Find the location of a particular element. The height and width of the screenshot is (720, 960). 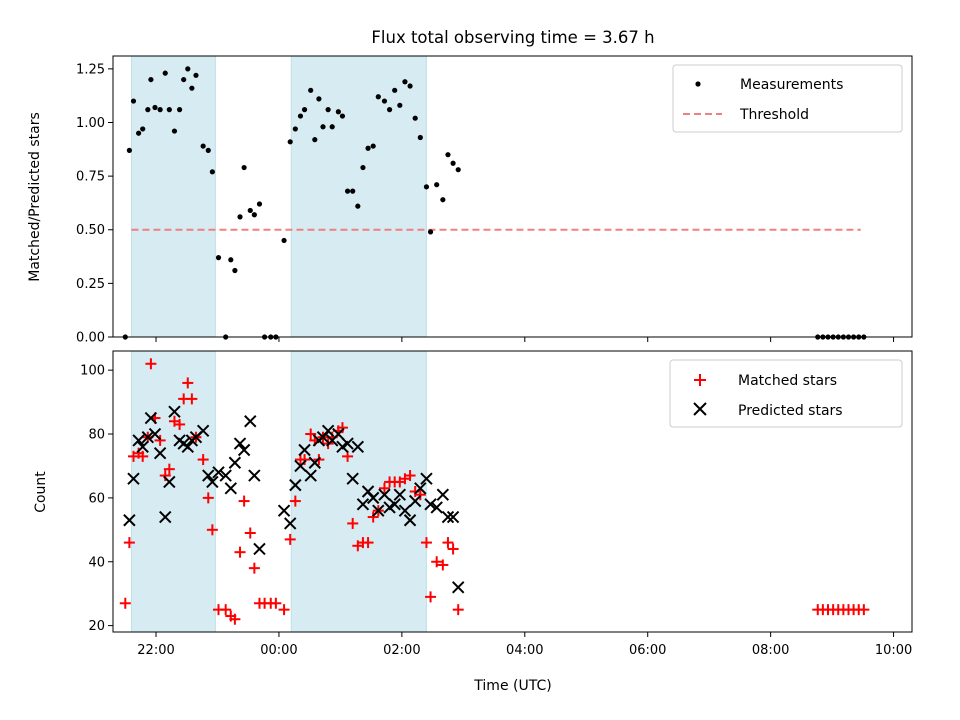

y-tick-label: 0.75 is located at coordinates (90, 177).